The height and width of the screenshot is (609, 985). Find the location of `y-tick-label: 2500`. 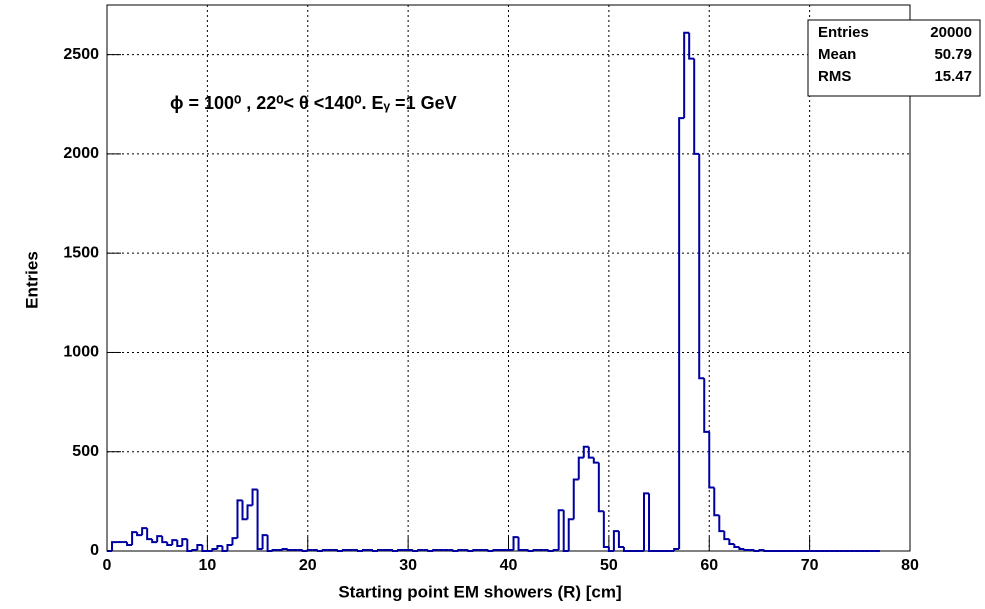

y-tick-label: 2500 is located at coordinates (81, 54).